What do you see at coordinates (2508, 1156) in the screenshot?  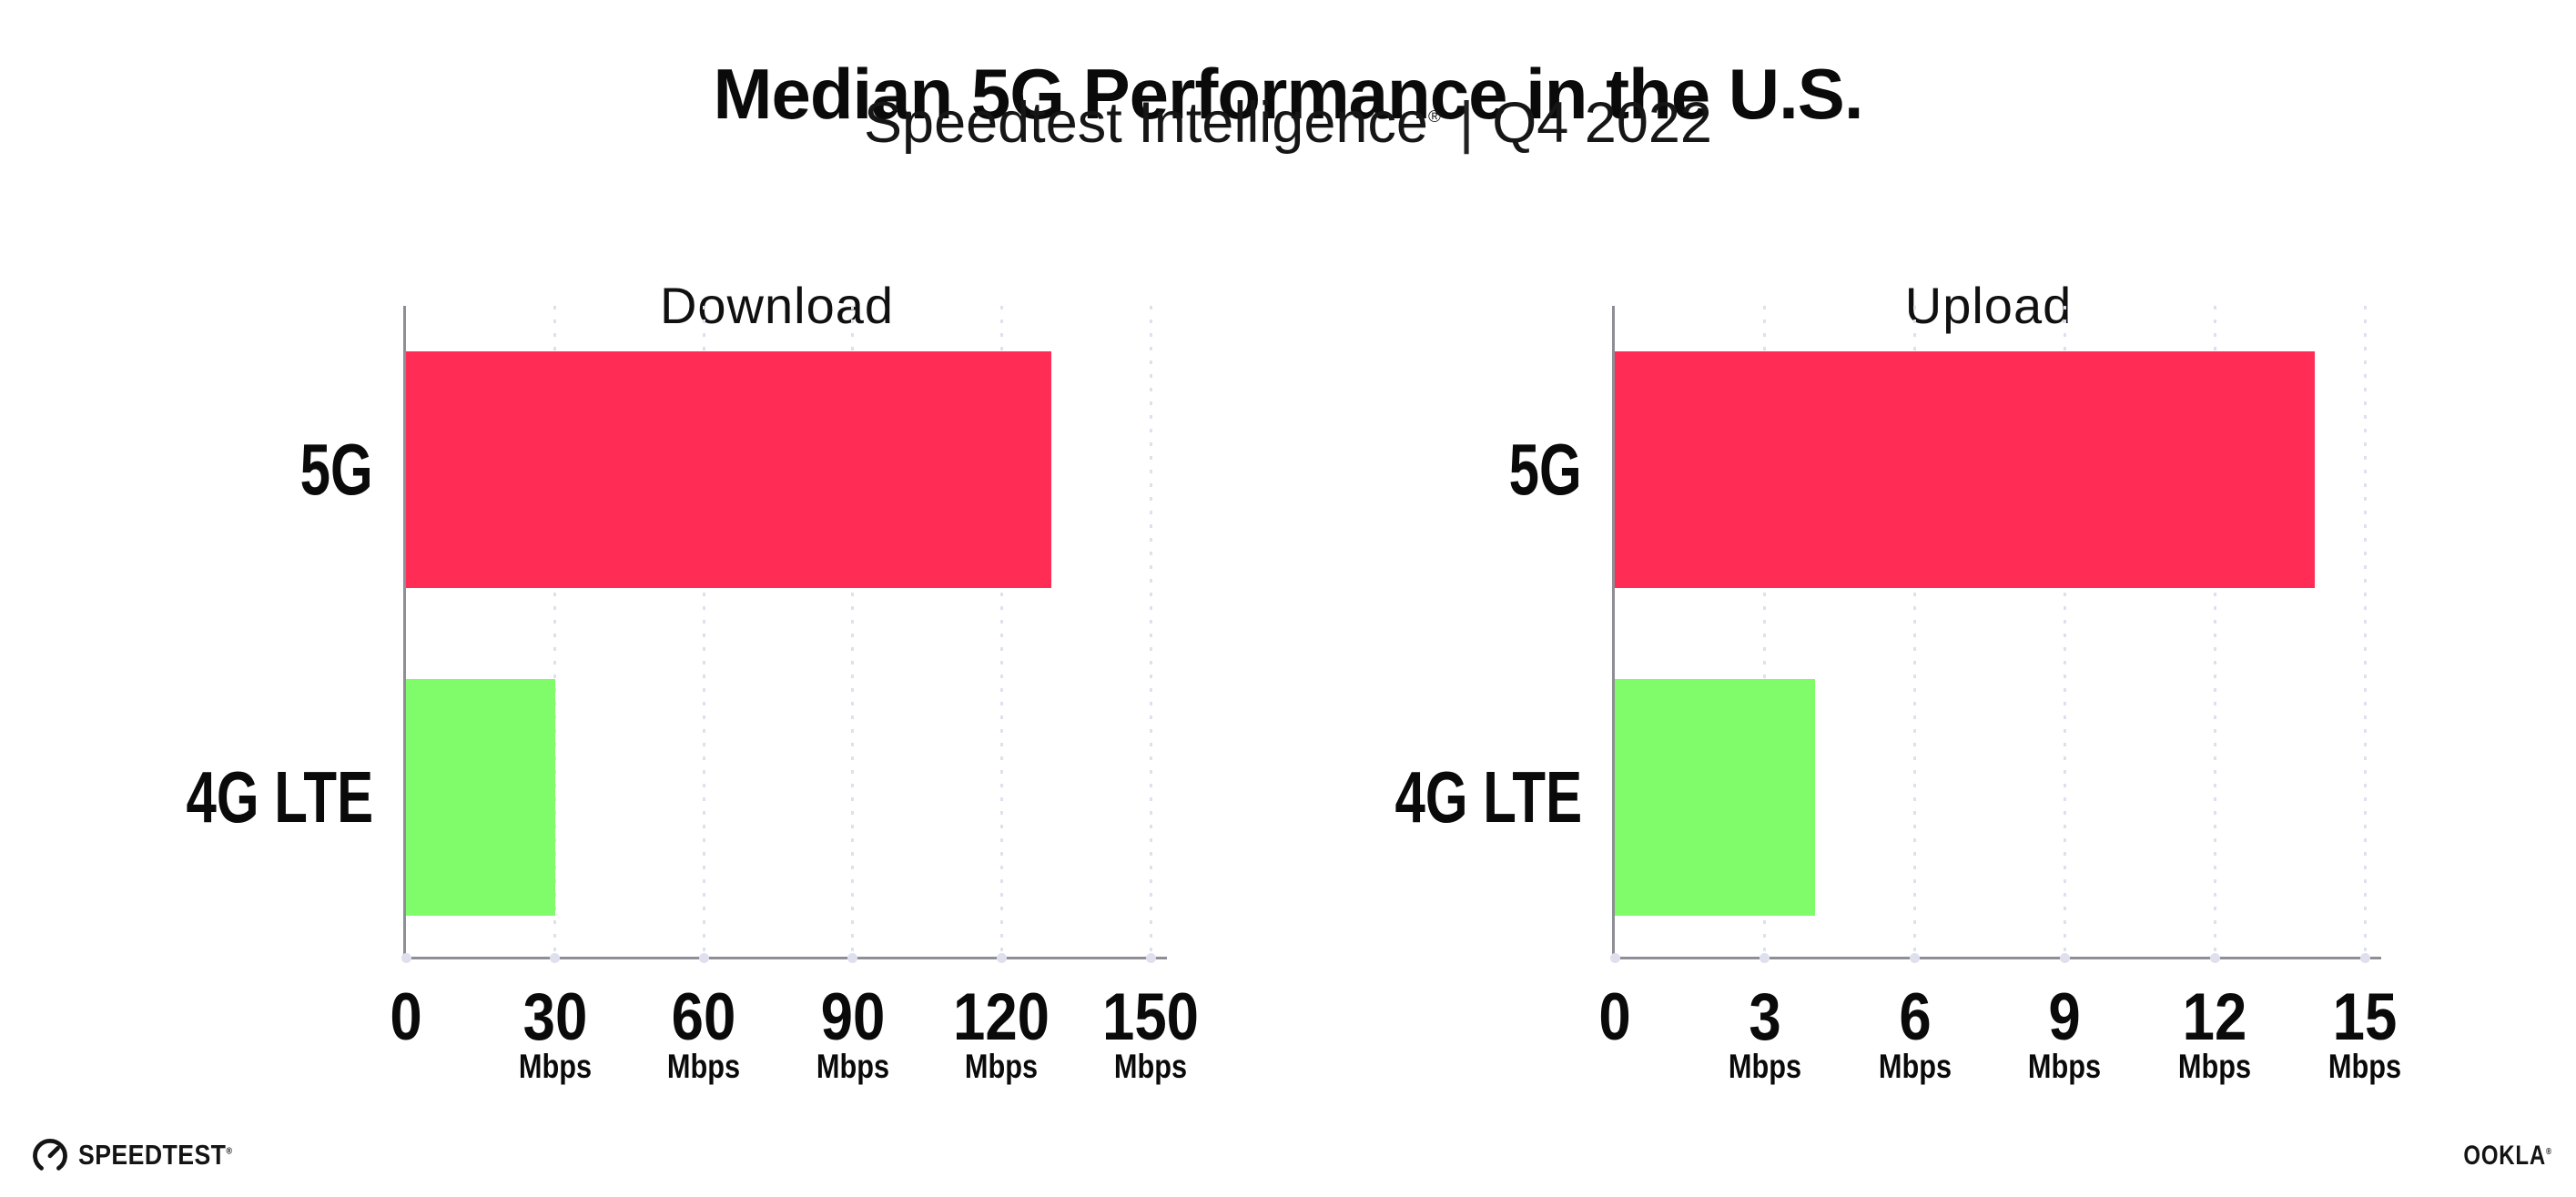 I see `ookla-logo: OOKLA®` at bounding box center [2508, 1156].